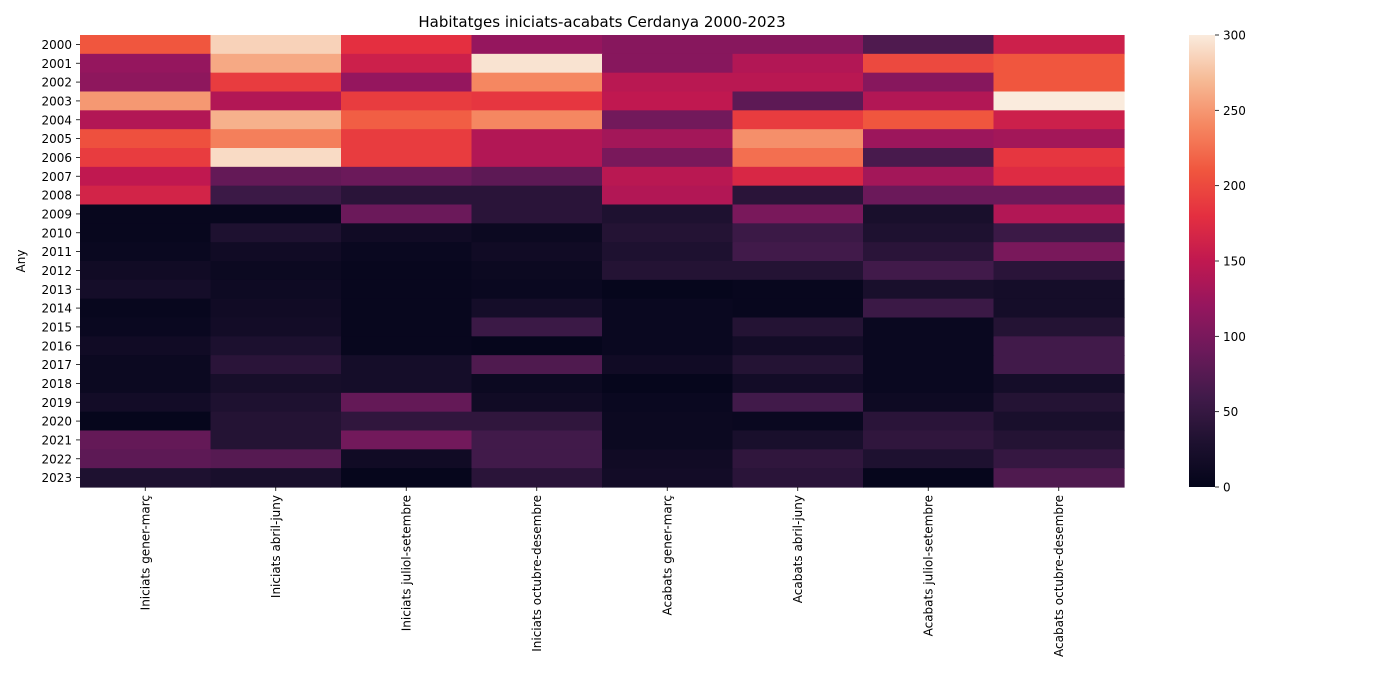 The height and width of the screenshot is (700, 1400). I want to click on y-tick-label: 2020, so click(56, 422).